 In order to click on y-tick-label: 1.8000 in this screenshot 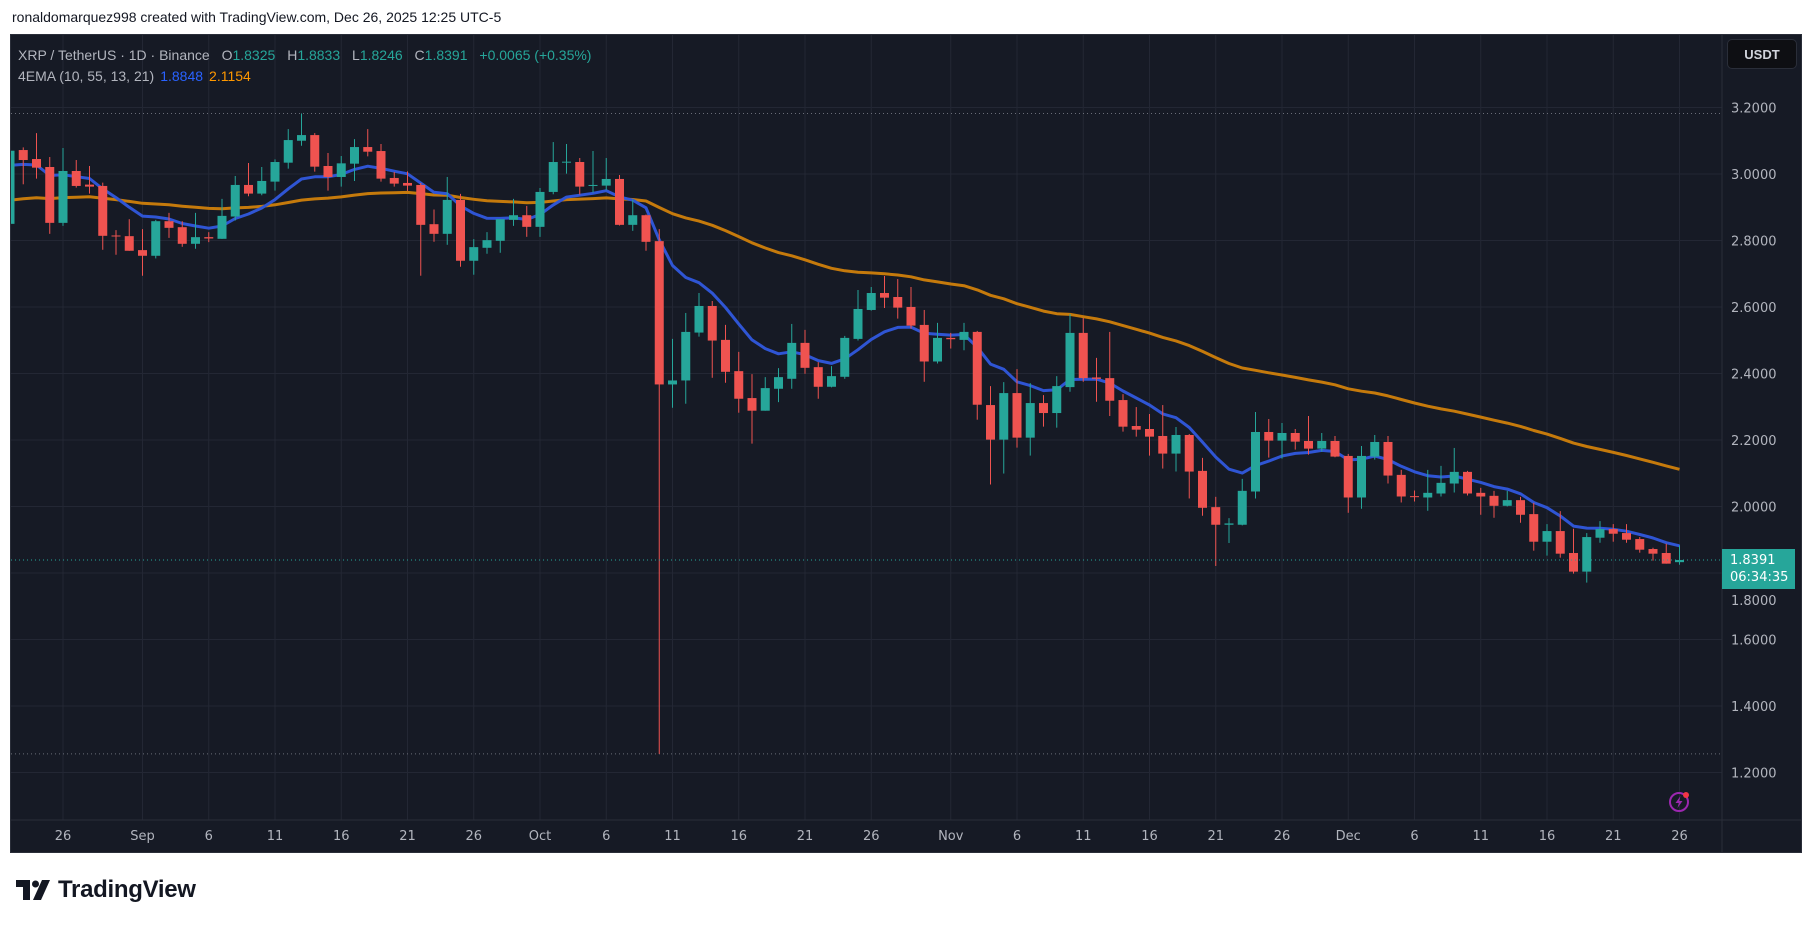, I will do `click(1754, 601)`.